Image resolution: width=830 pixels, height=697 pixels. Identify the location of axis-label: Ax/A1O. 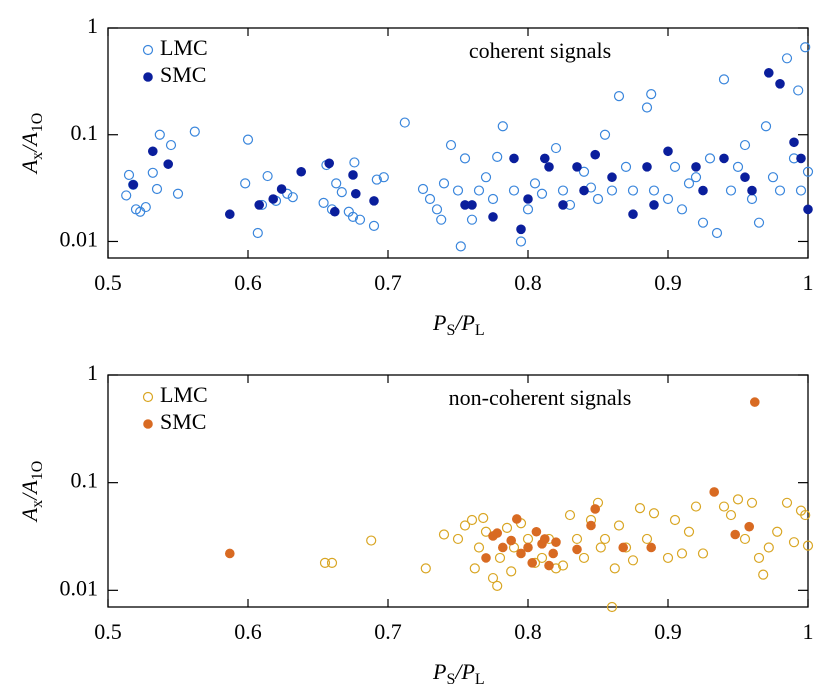
(31, 492).